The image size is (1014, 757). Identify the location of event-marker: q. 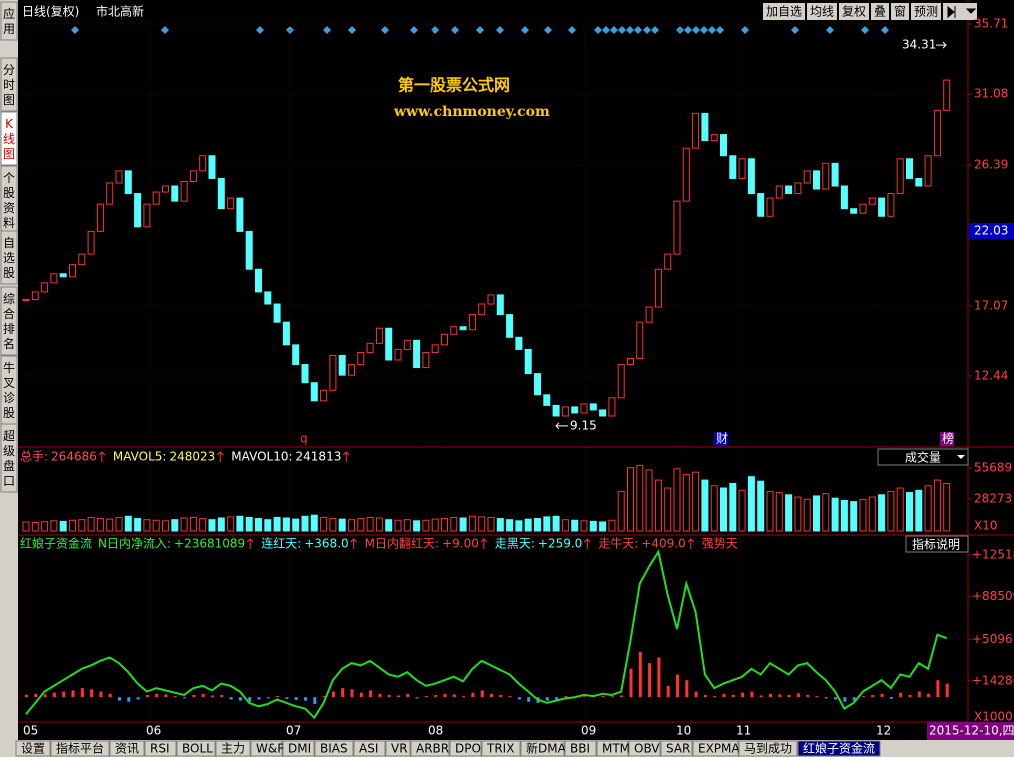
(304, 439).